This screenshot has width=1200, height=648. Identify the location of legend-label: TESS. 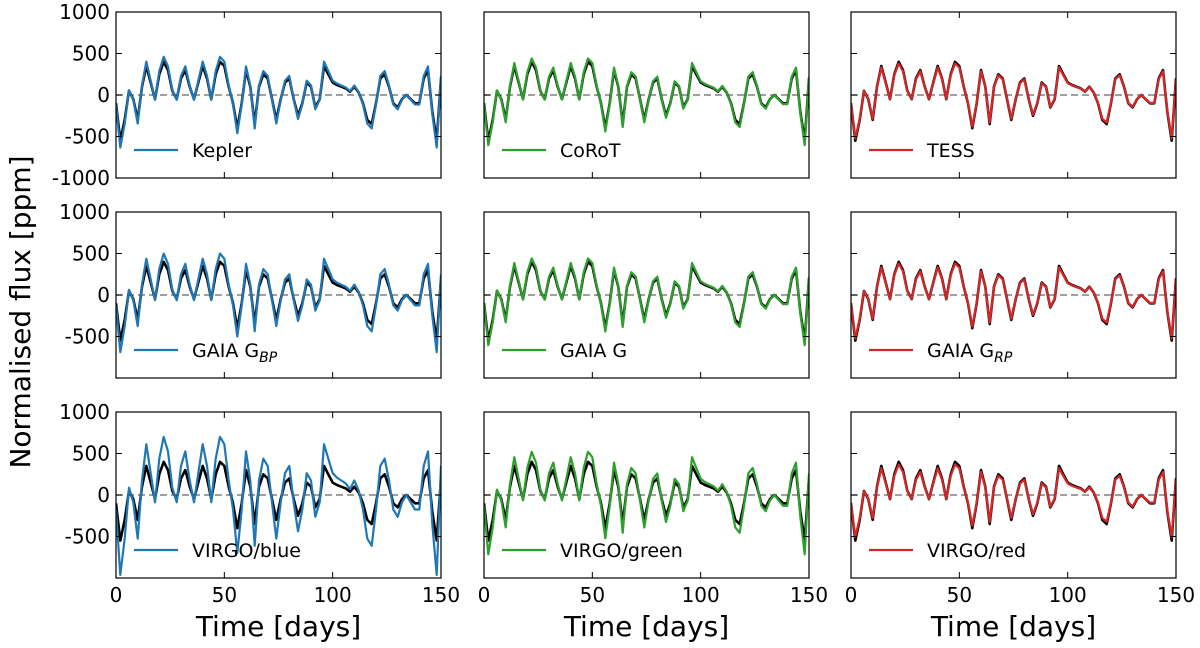
(950, 151).